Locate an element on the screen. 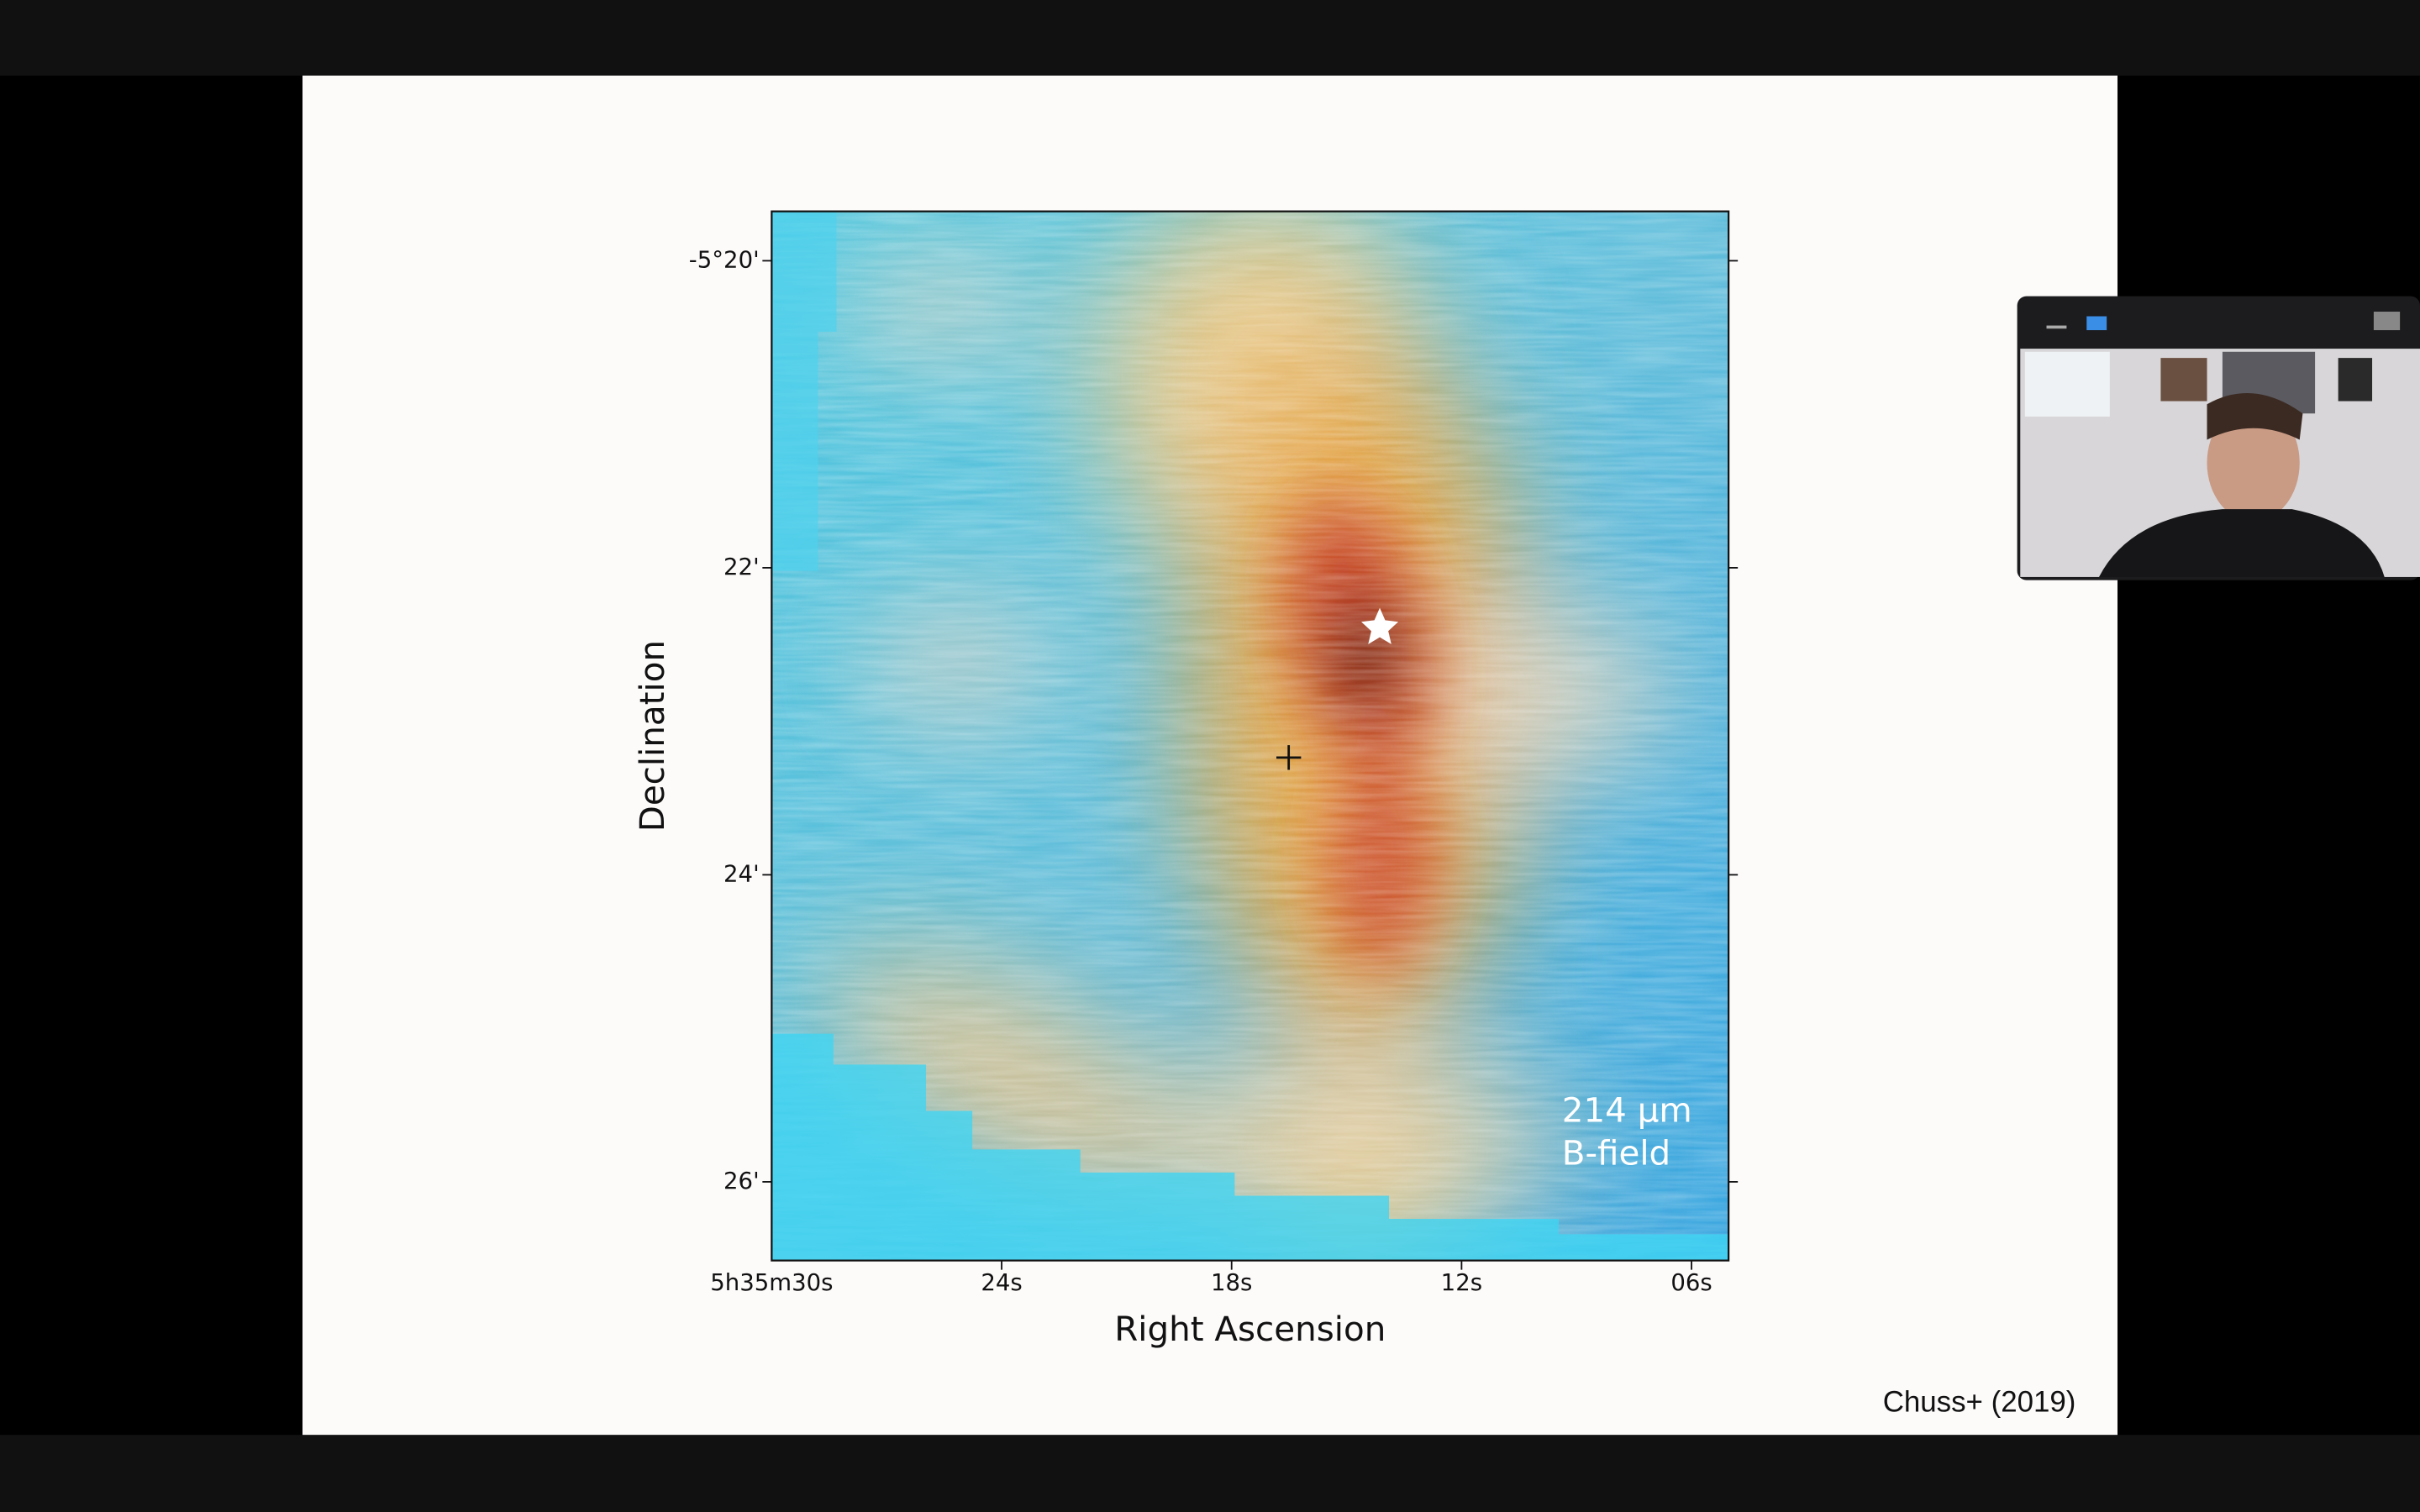  y-axis-label: Declination is located at coordinates (652, 736).